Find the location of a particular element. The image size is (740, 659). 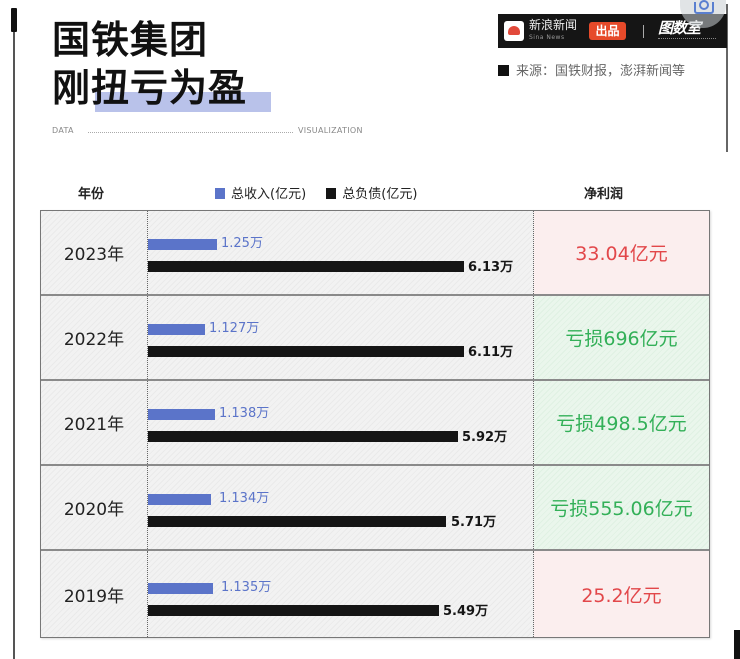

debt-label: 6.13万 is located at coordinates (491, 267).